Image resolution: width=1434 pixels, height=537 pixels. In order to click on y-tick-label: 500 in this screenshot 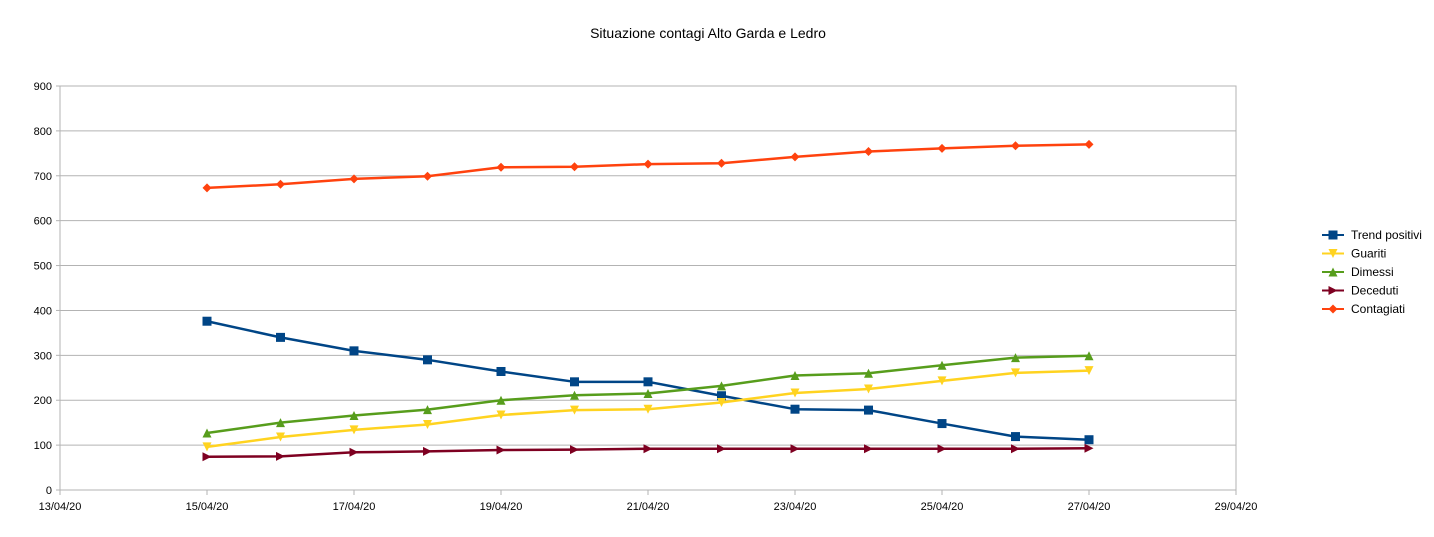, I will do `click(43, 267)`.